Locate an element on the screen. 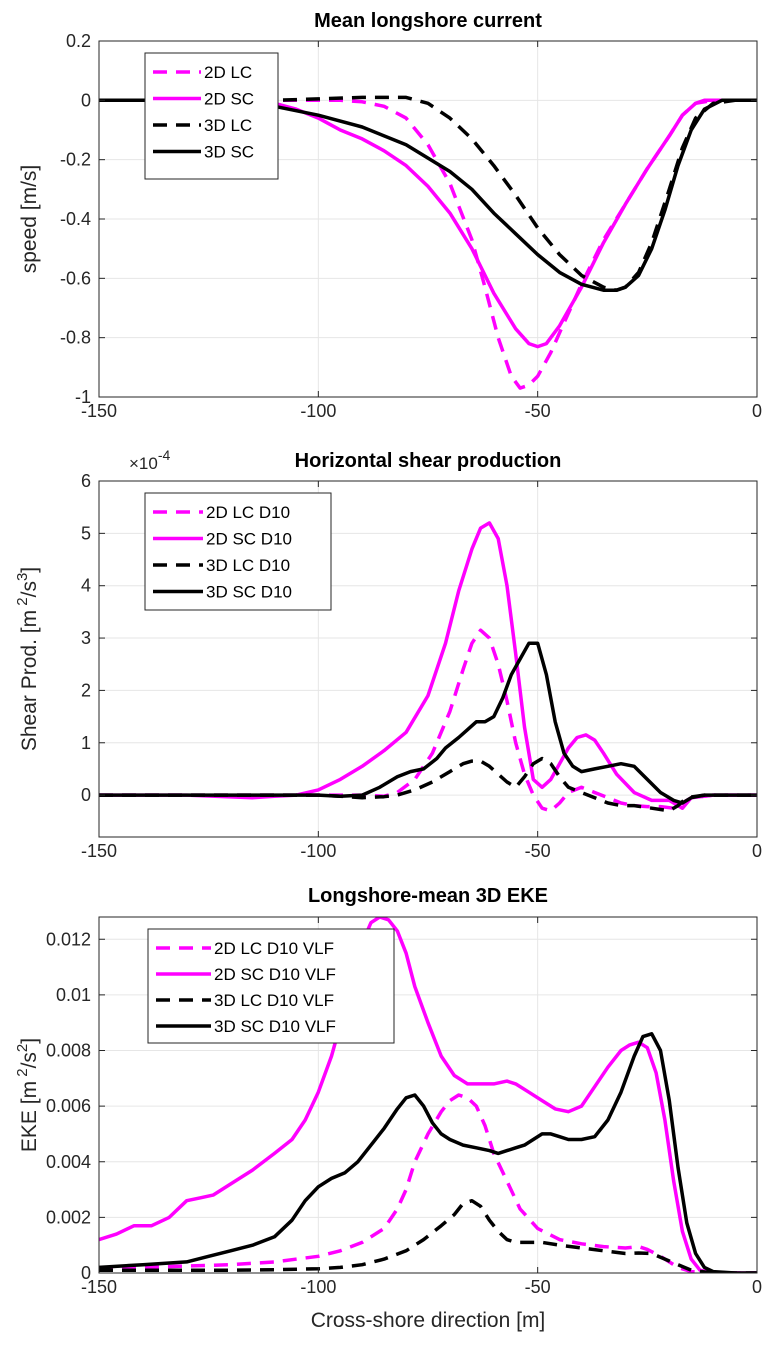  y-tick-label: 0.002 is located at coordinates (68, 1217).